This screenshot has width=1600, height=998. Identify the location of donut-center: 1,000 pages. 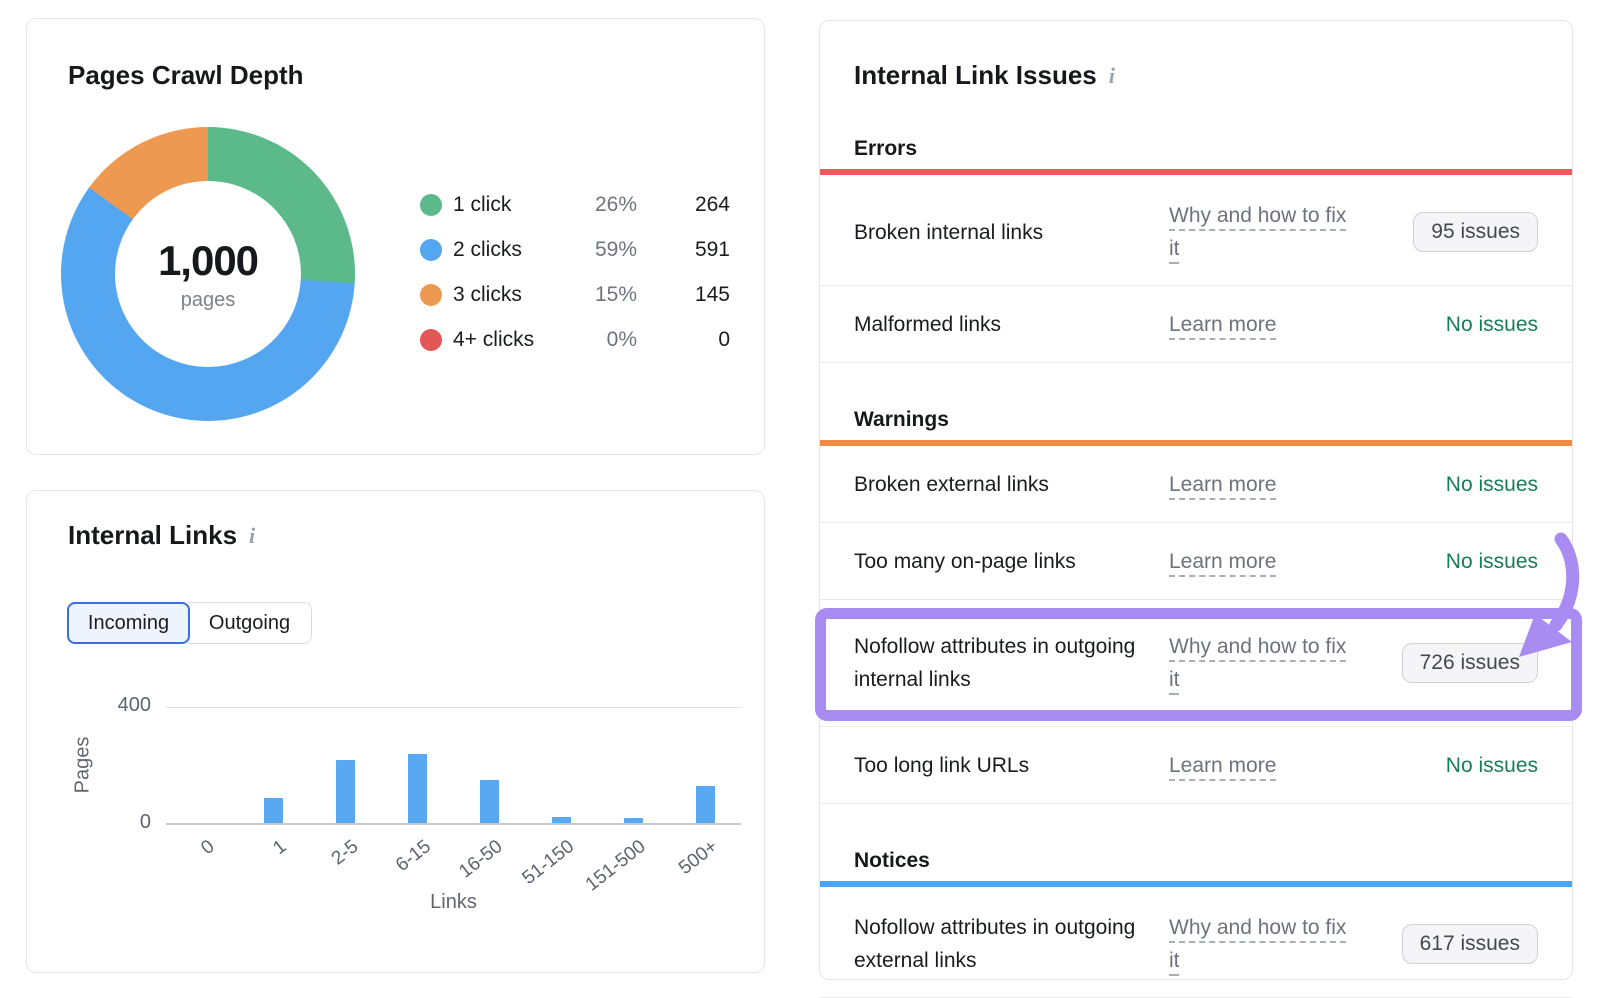
(208, 274).